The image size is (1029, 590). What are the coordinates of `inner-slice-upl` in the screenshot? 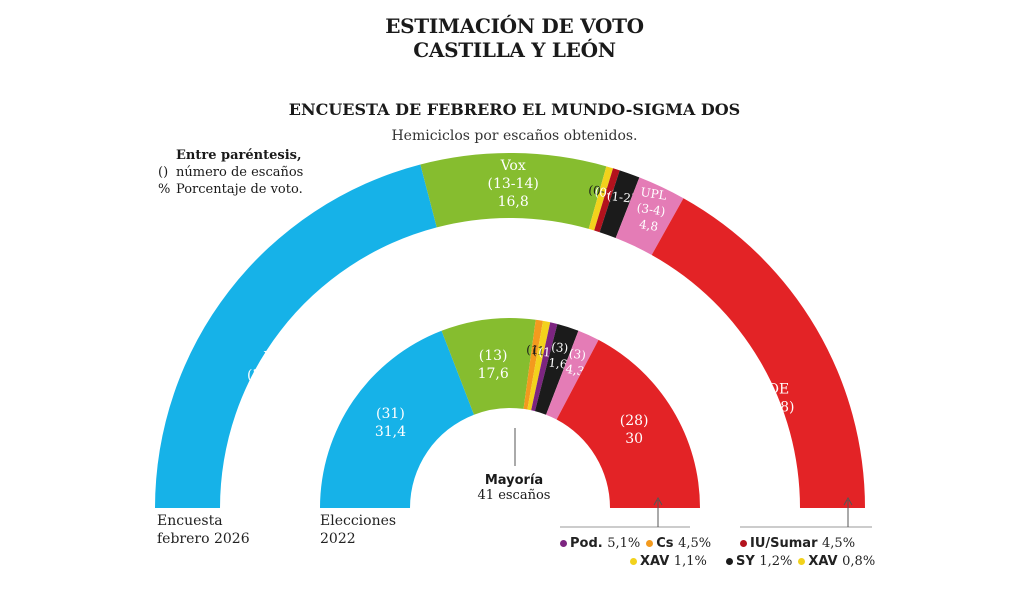 It's located at (572, 375).